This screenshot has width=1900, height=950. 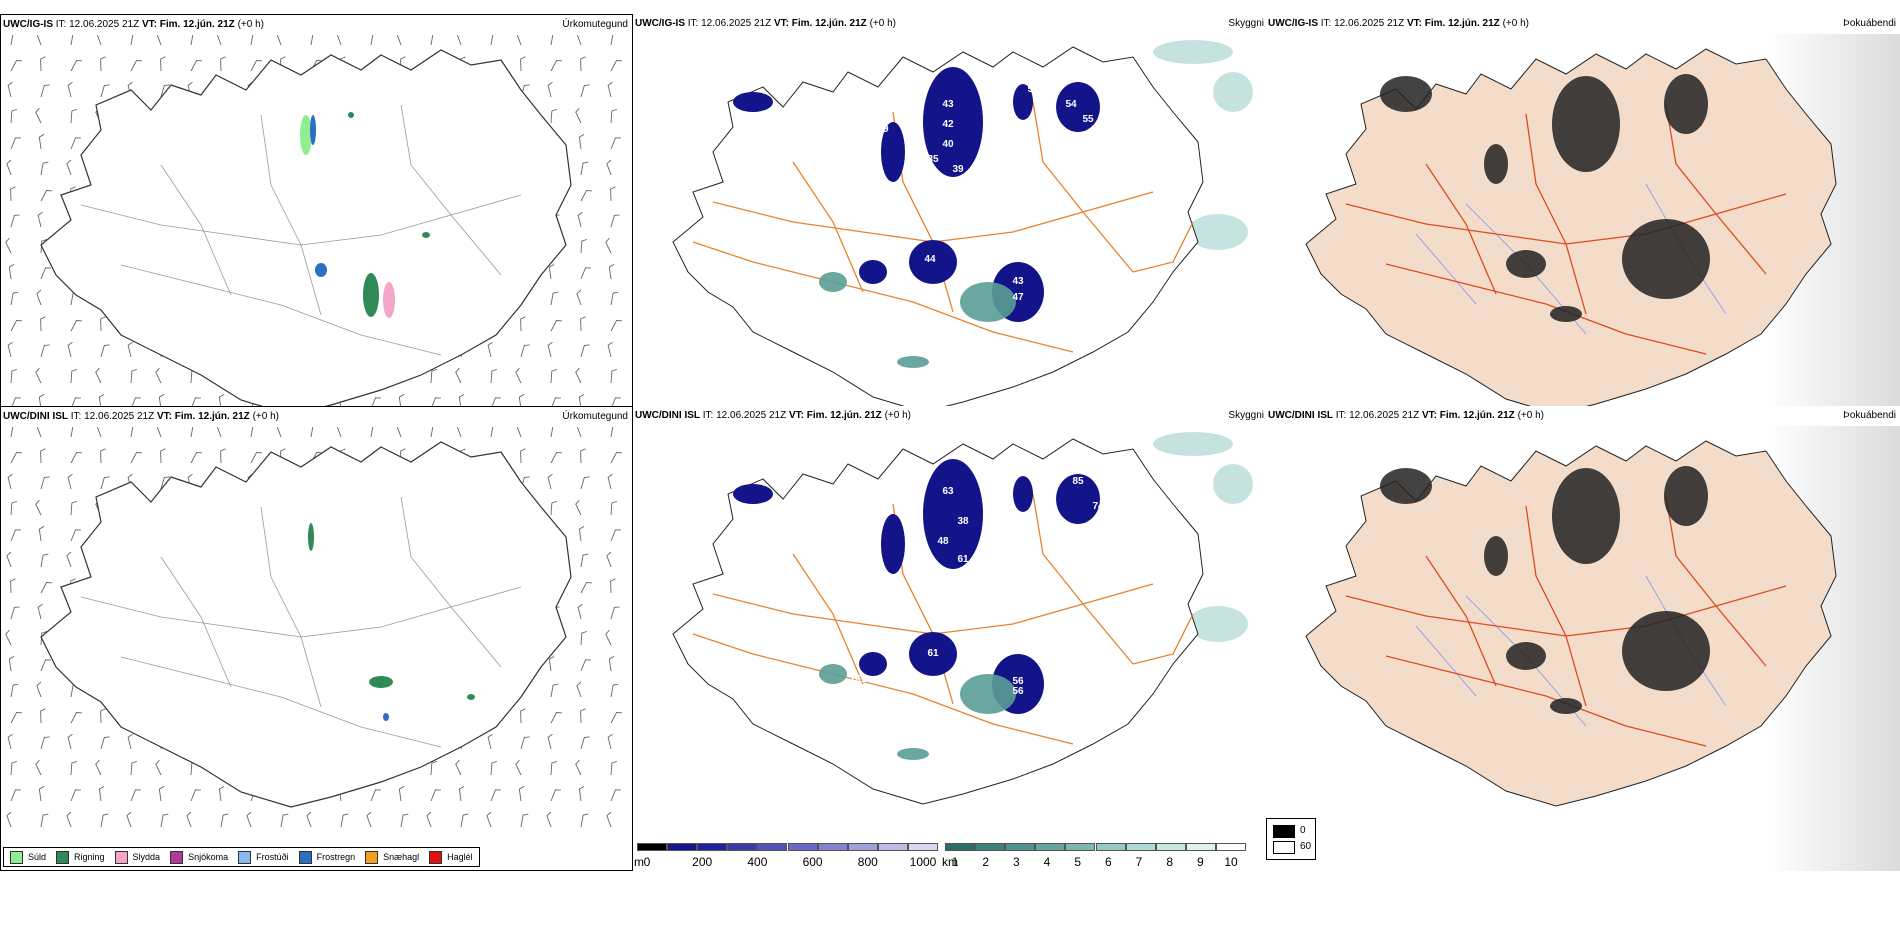 What do you see at coordinates (963, 521) in the screenshot?
I see `cloud-value-label: 38` at bounding box center [963, 521].